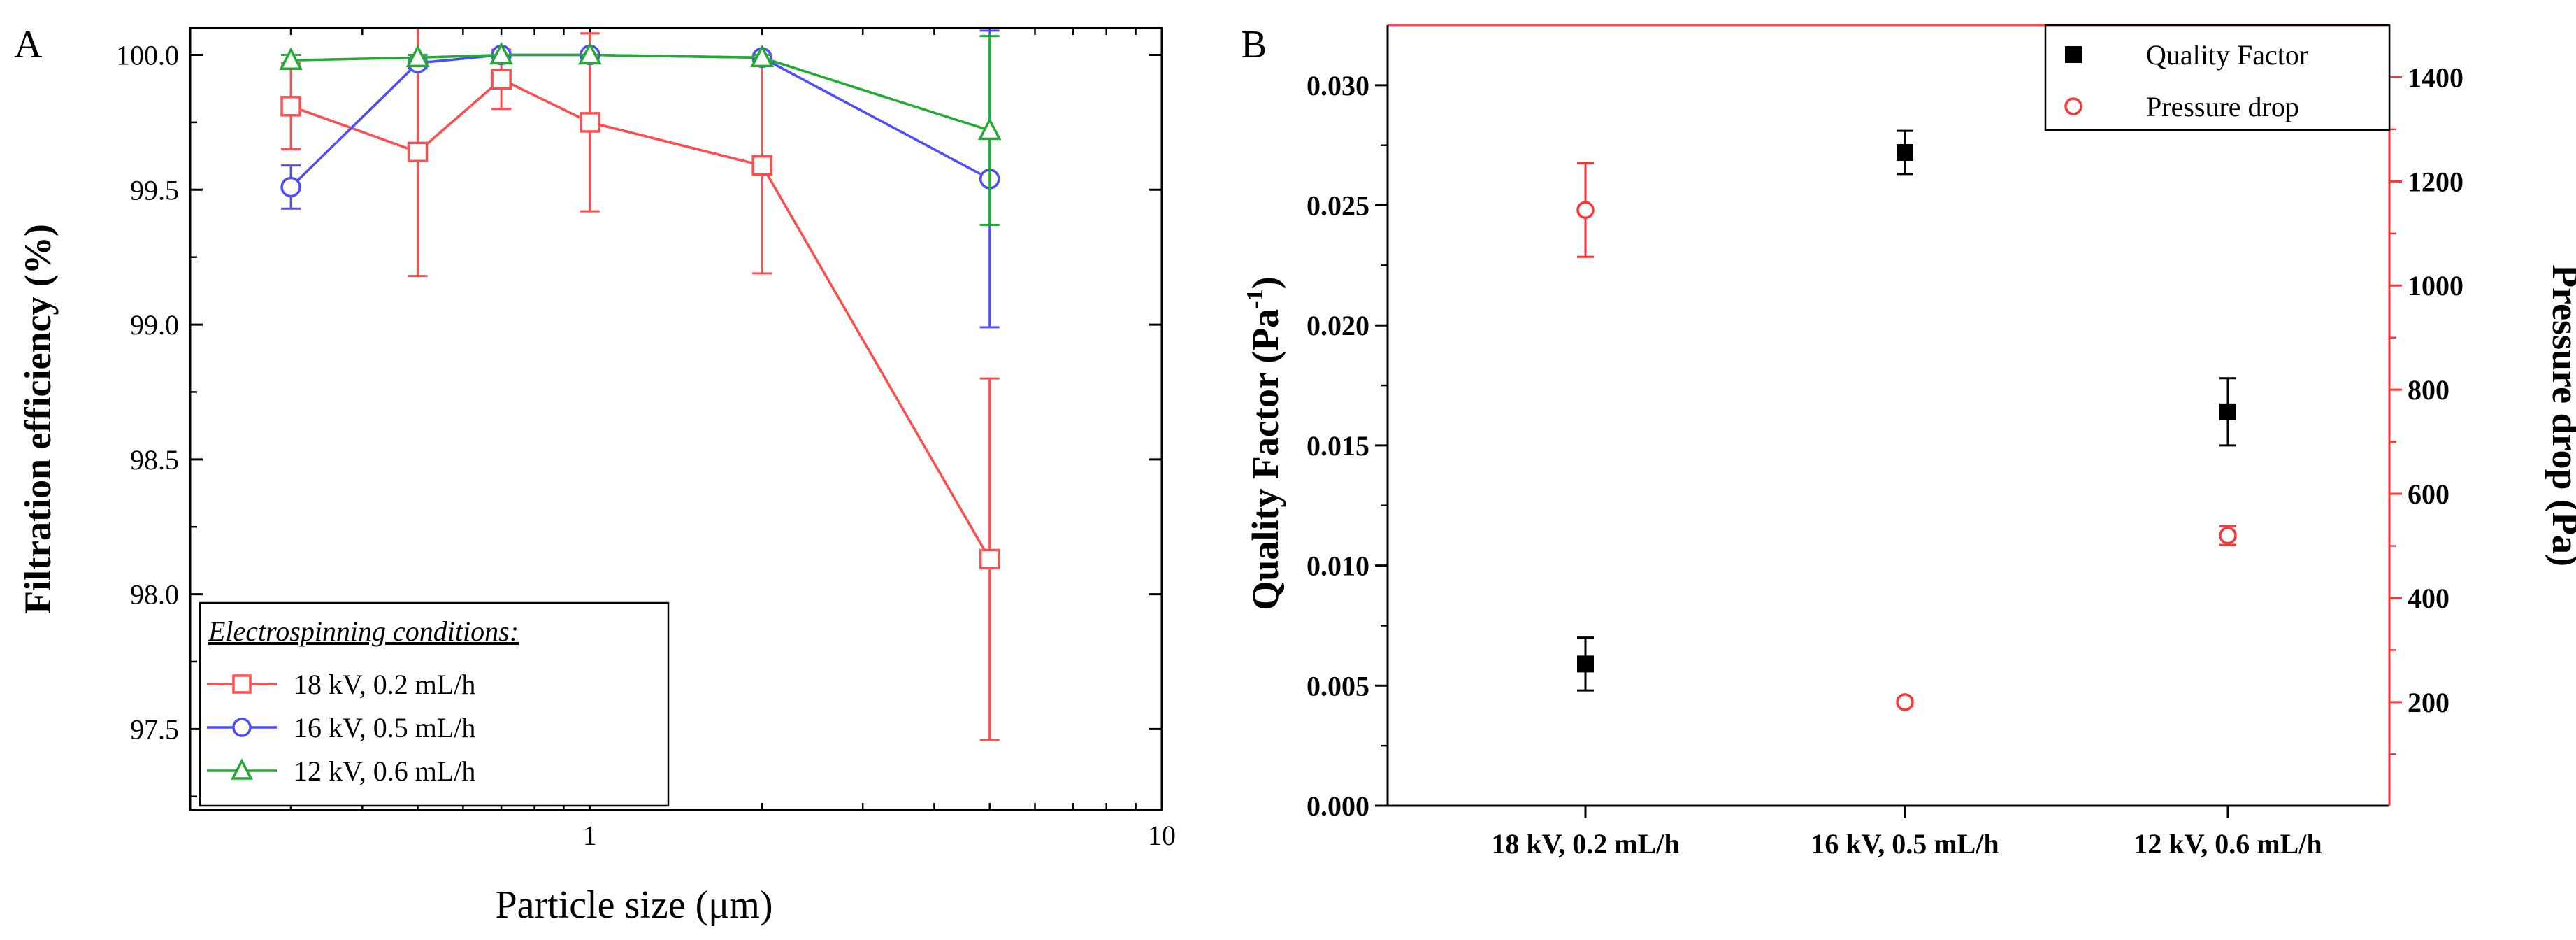 The height and width of the screenshot is (940, 2576). What do you see at coordinates (2428, 494) in the screenshot?
I see `chart-b-right-tick-label: 600` at bounding box center [2428, 494].